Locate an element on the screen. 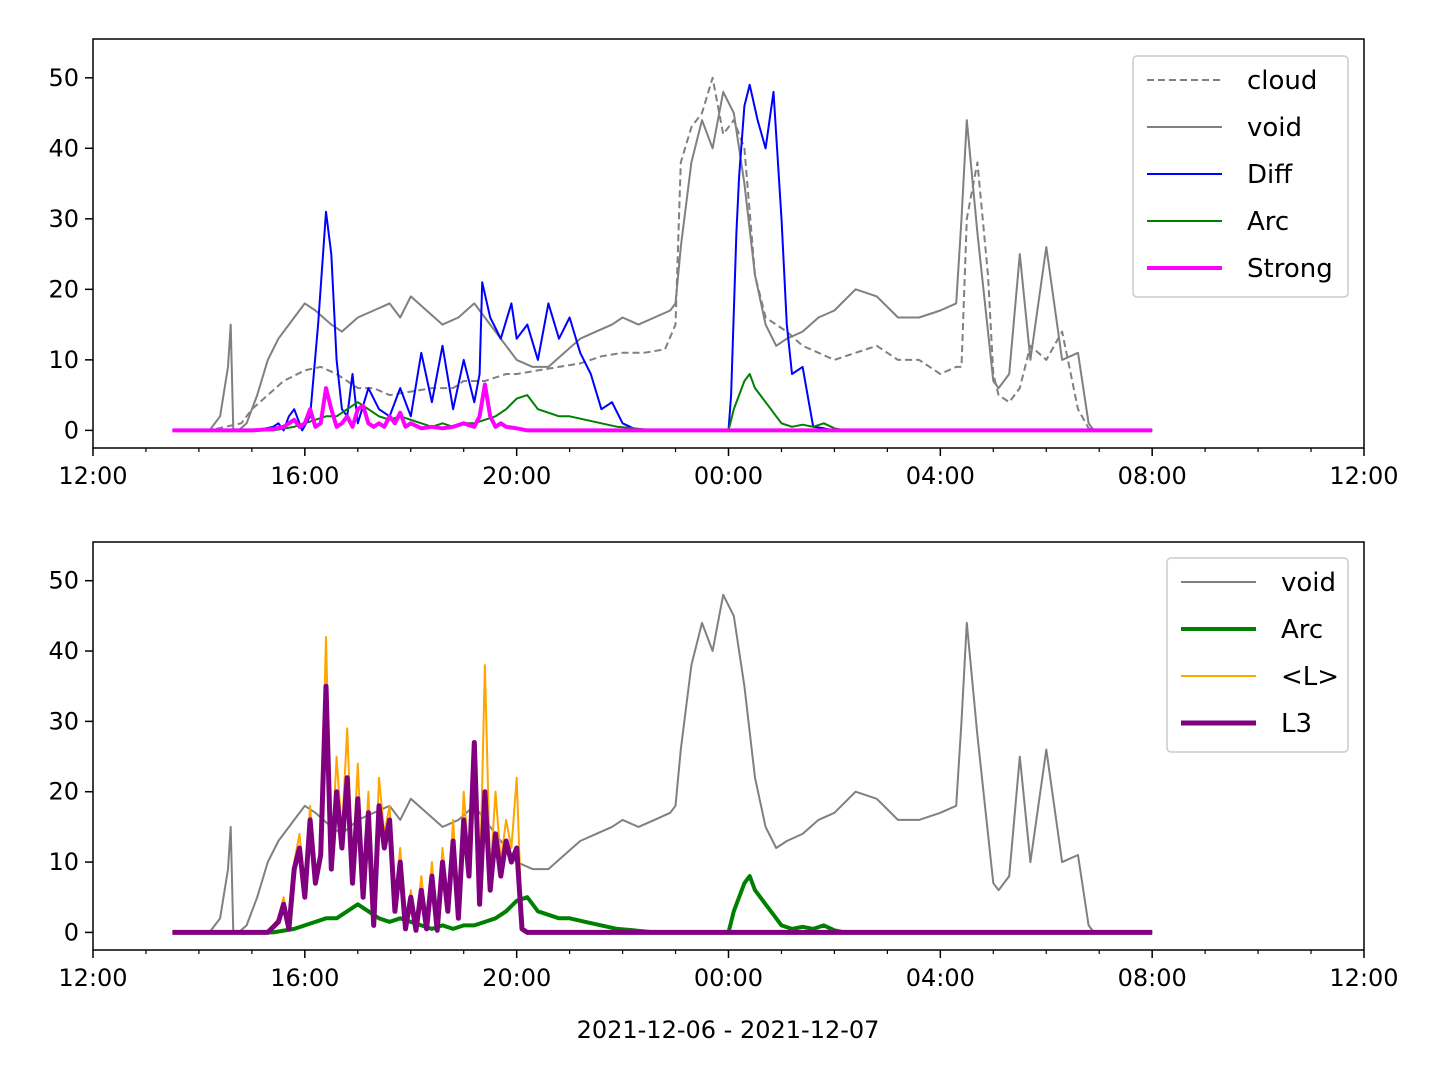 This screenshot has width=1440, height=1080. x-axis-label: 2021-12-06 - 2021-12-07 is located at coordinates (728, 1030).